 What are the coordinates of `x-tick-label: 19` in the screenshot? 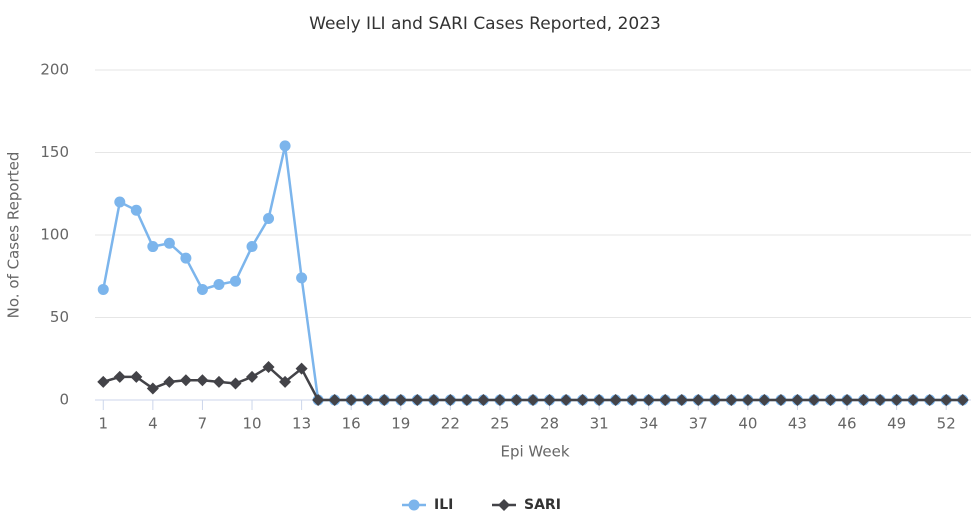 It's located at (400, 424).